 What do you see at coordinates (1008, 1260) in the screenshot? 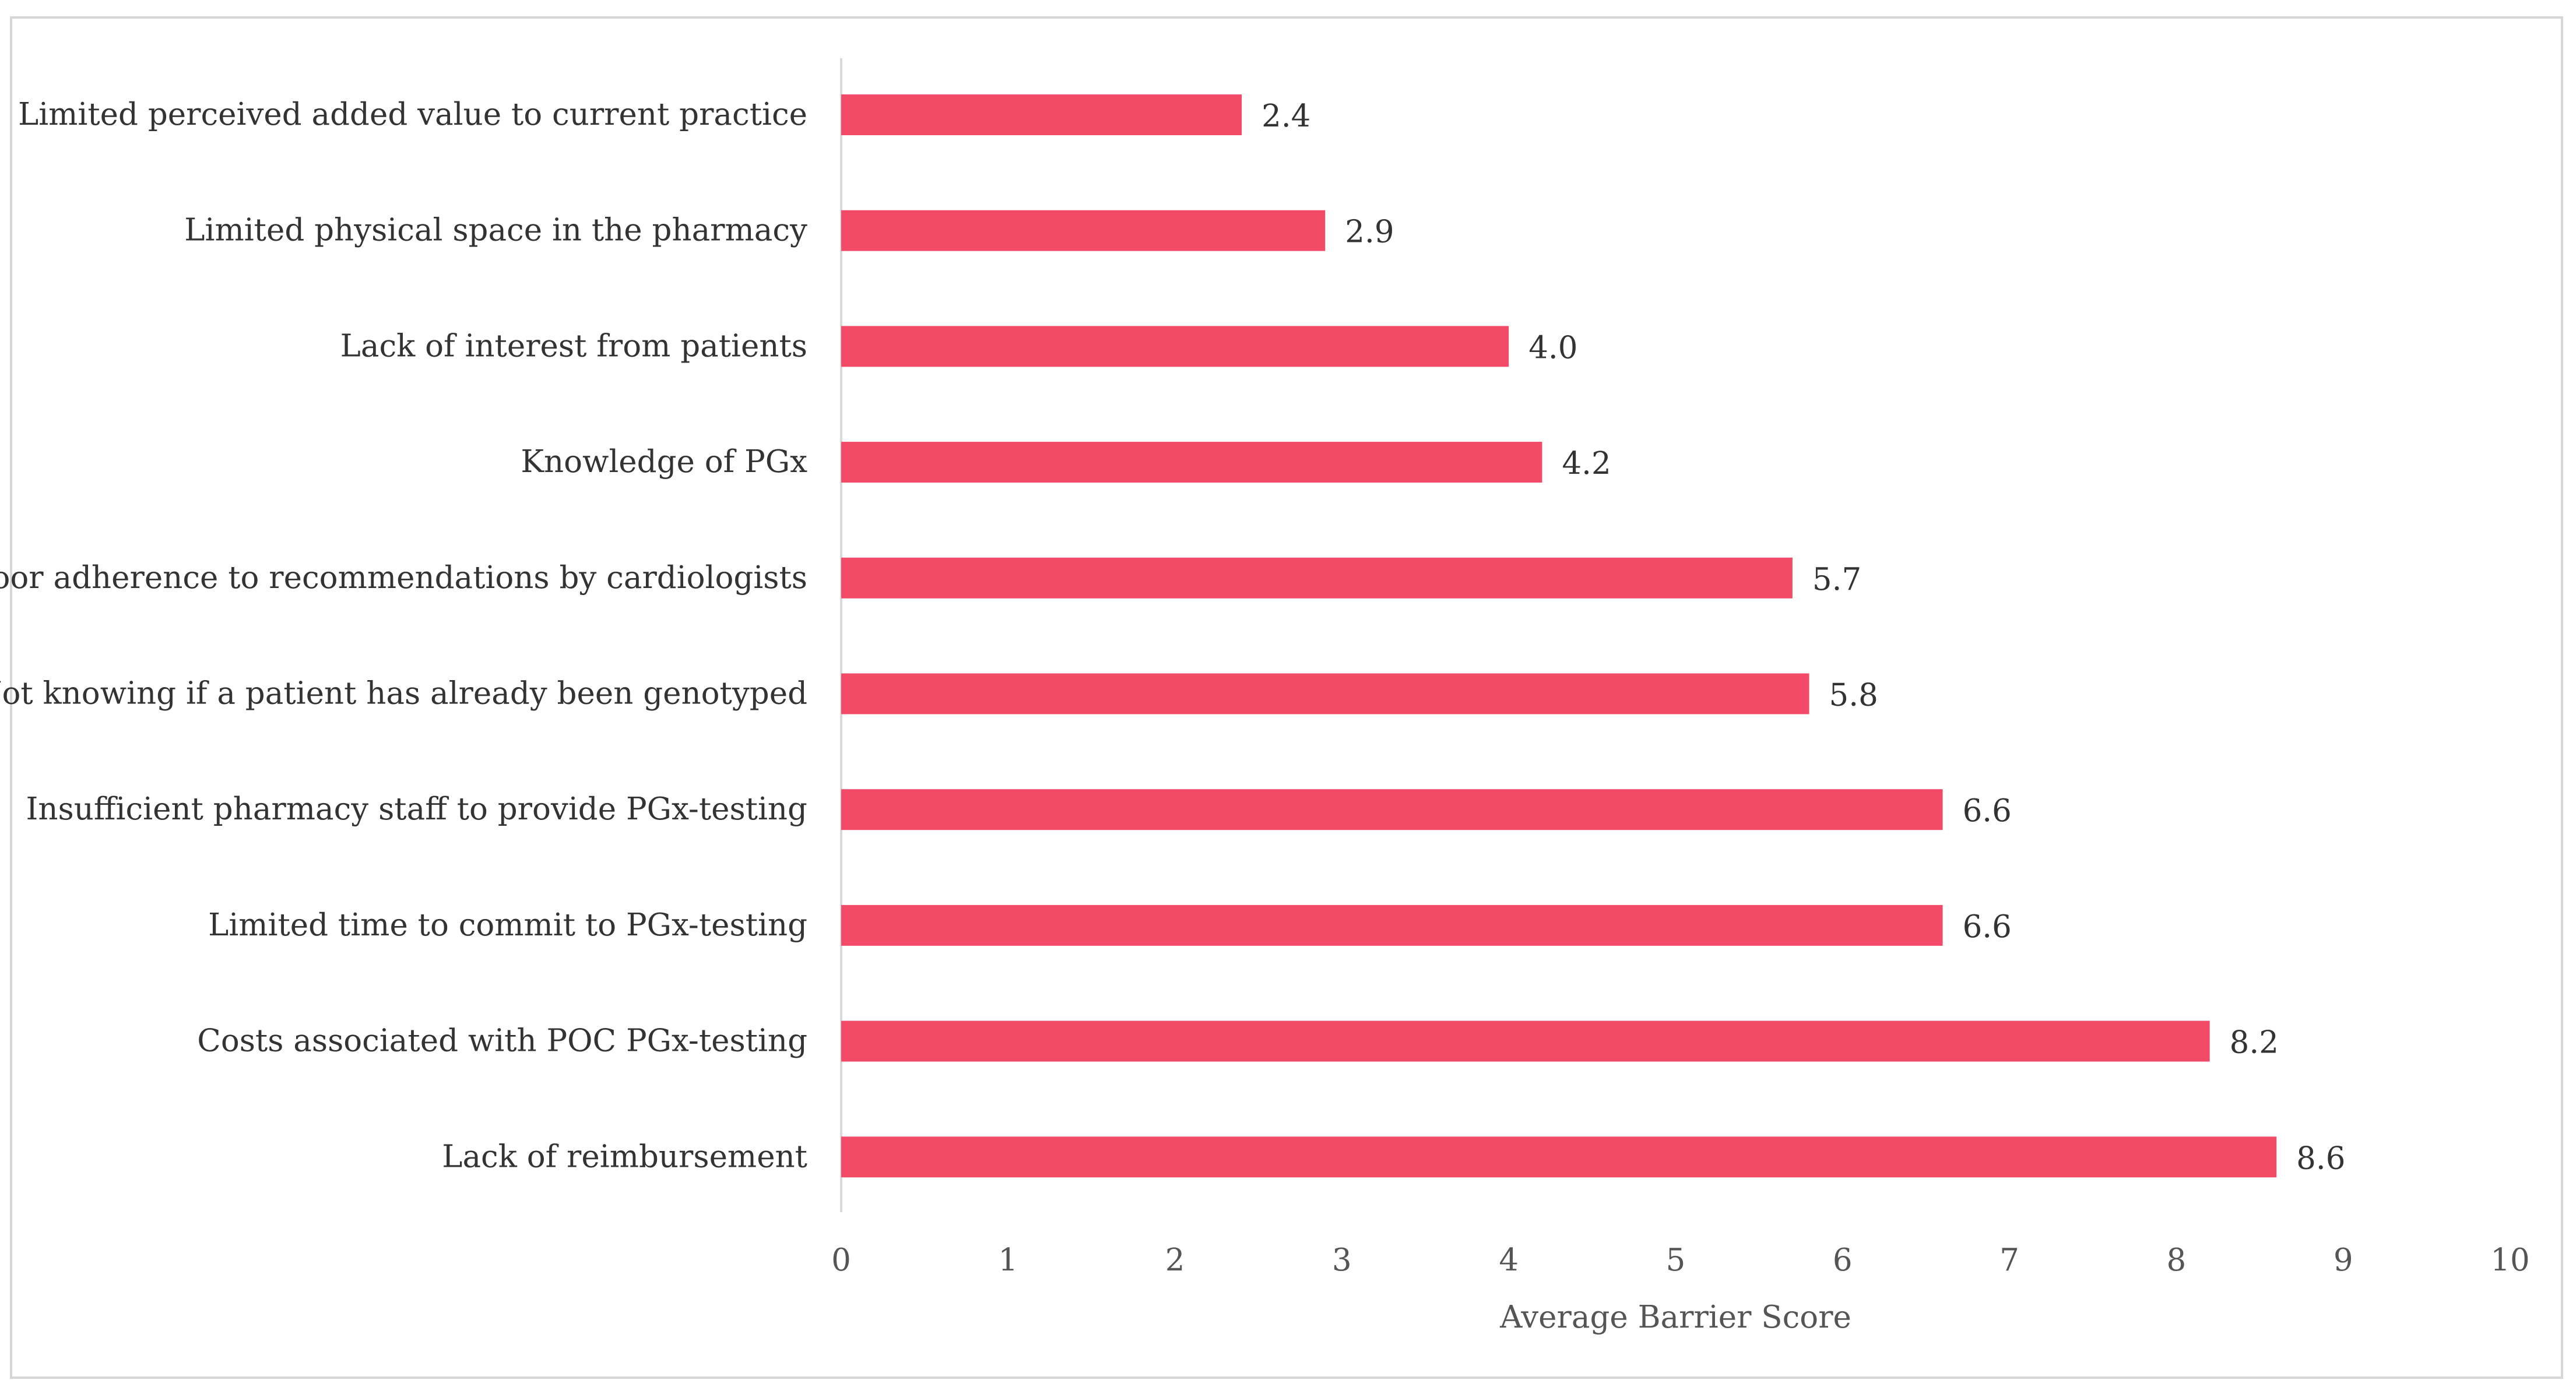
I see `x-tick-label: 1` at bounding box center [1008, 1260].